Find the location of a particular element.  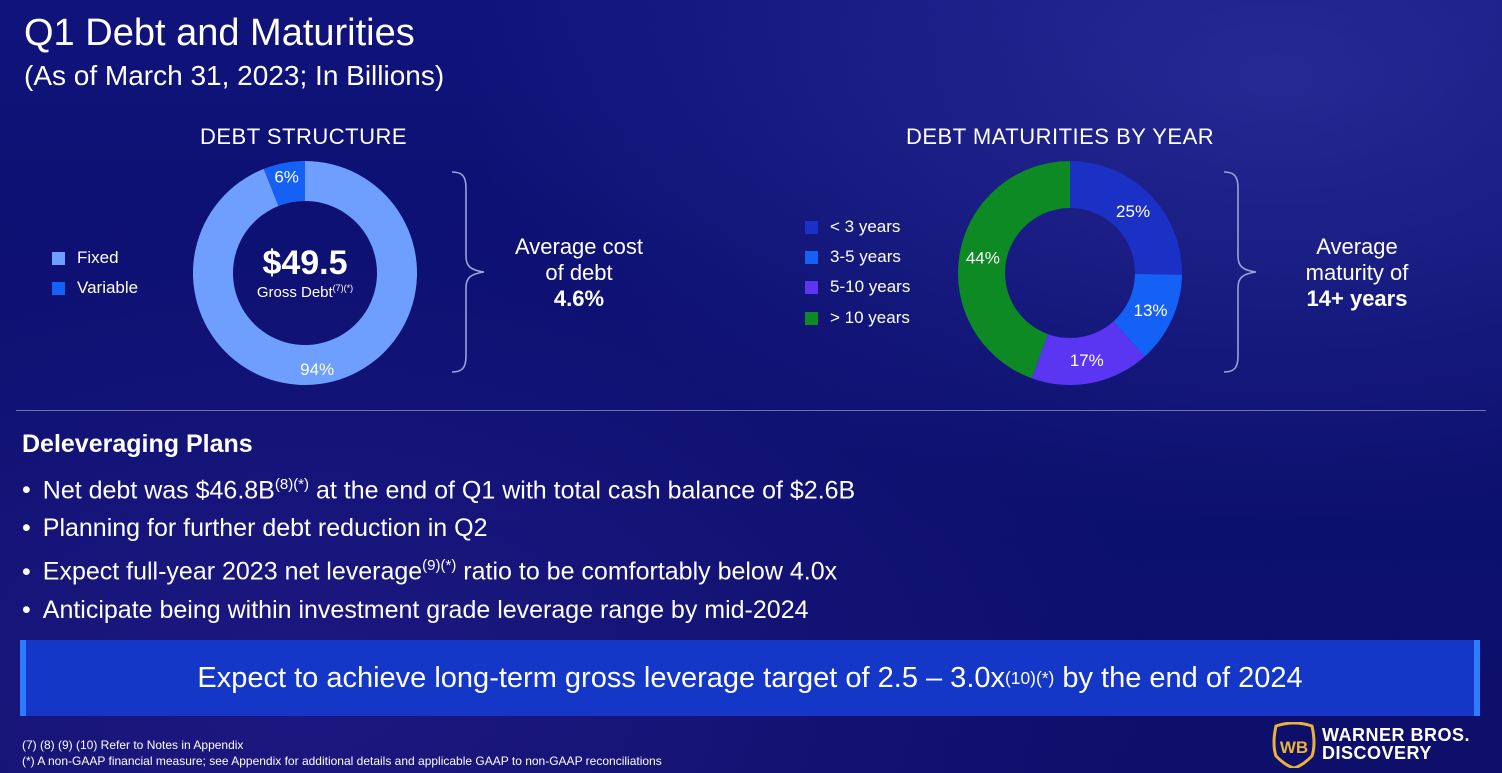

donut-slice-label-3: 17% is located at coordinates (1087, 360).